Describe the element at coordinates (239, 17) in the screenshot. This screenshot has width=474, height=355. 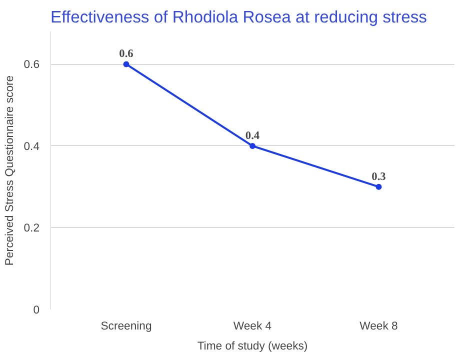
I see `chart-title: Effectiveness of Rhodiola Rosea at reducing stress` at that location.